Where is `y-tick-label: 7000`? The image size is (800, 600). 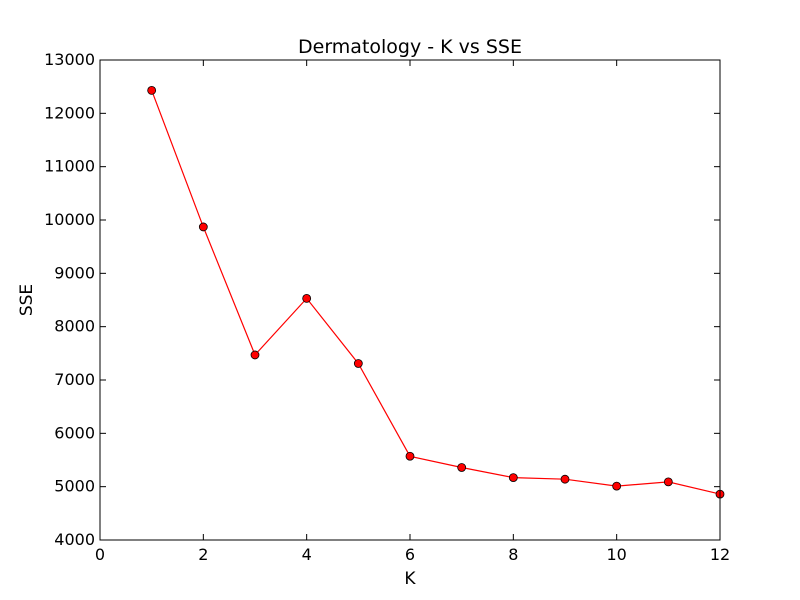 y-tick-label: 7000 is located at coordinates (74, 379).